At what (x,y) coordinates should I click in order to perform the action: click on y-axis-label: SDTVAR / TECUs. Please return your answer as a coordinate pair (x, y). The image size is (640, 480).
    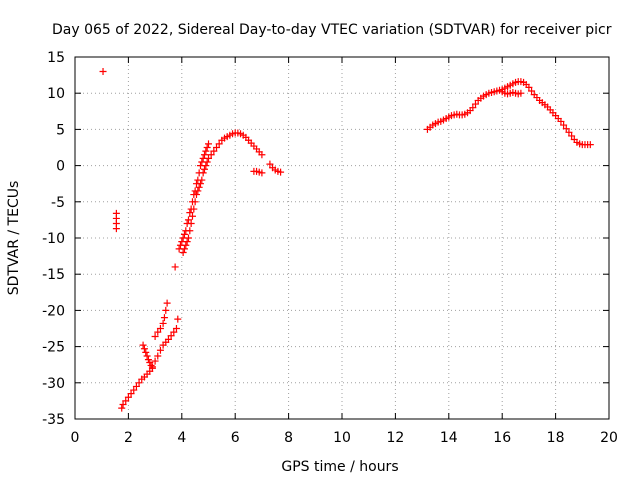
    Looking at the image, I should click on (14, 238).